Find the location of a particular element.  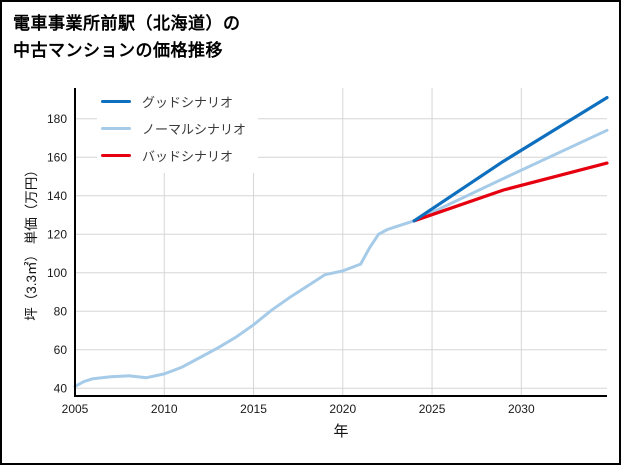

svg-text: 2005 is located at coordinates (75, 409).